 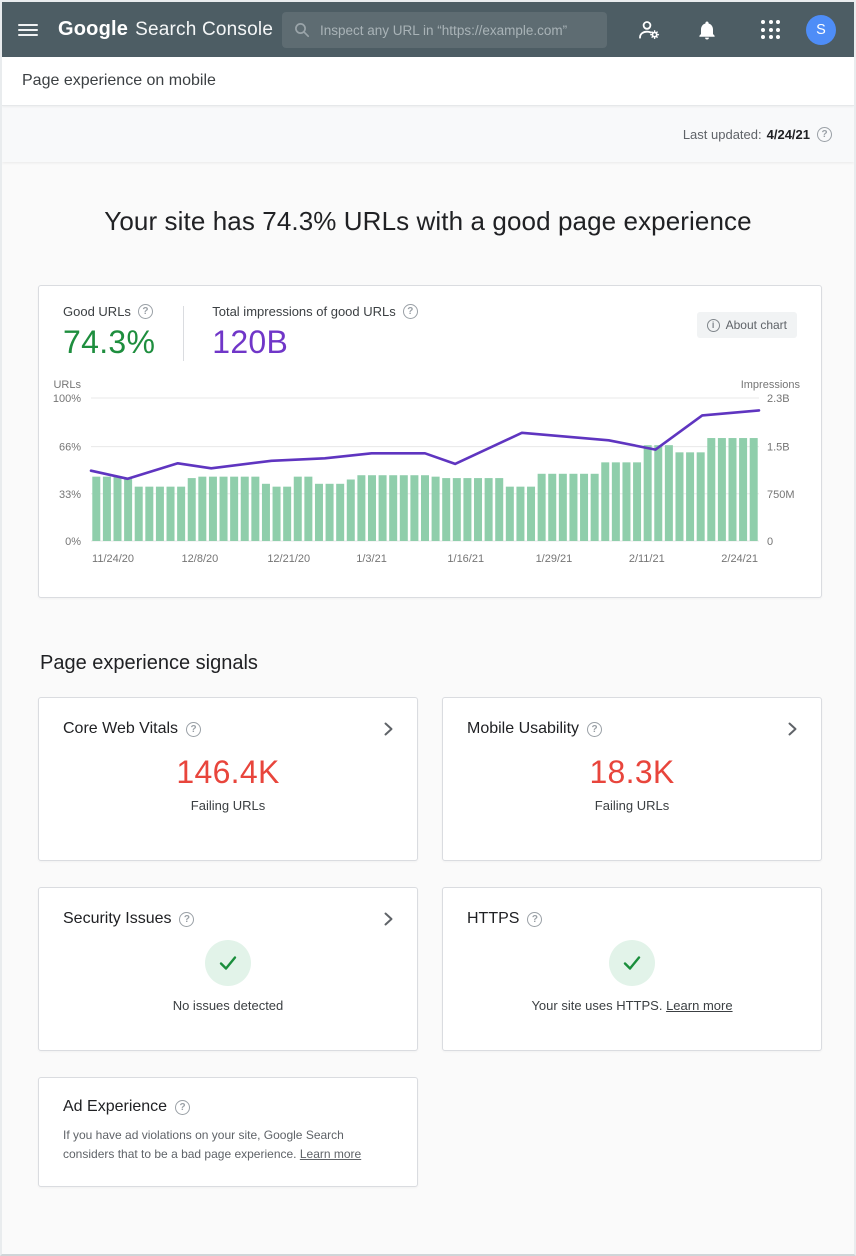 I want to click on svg-text: 1/16/21, so click(x=465, y=559).